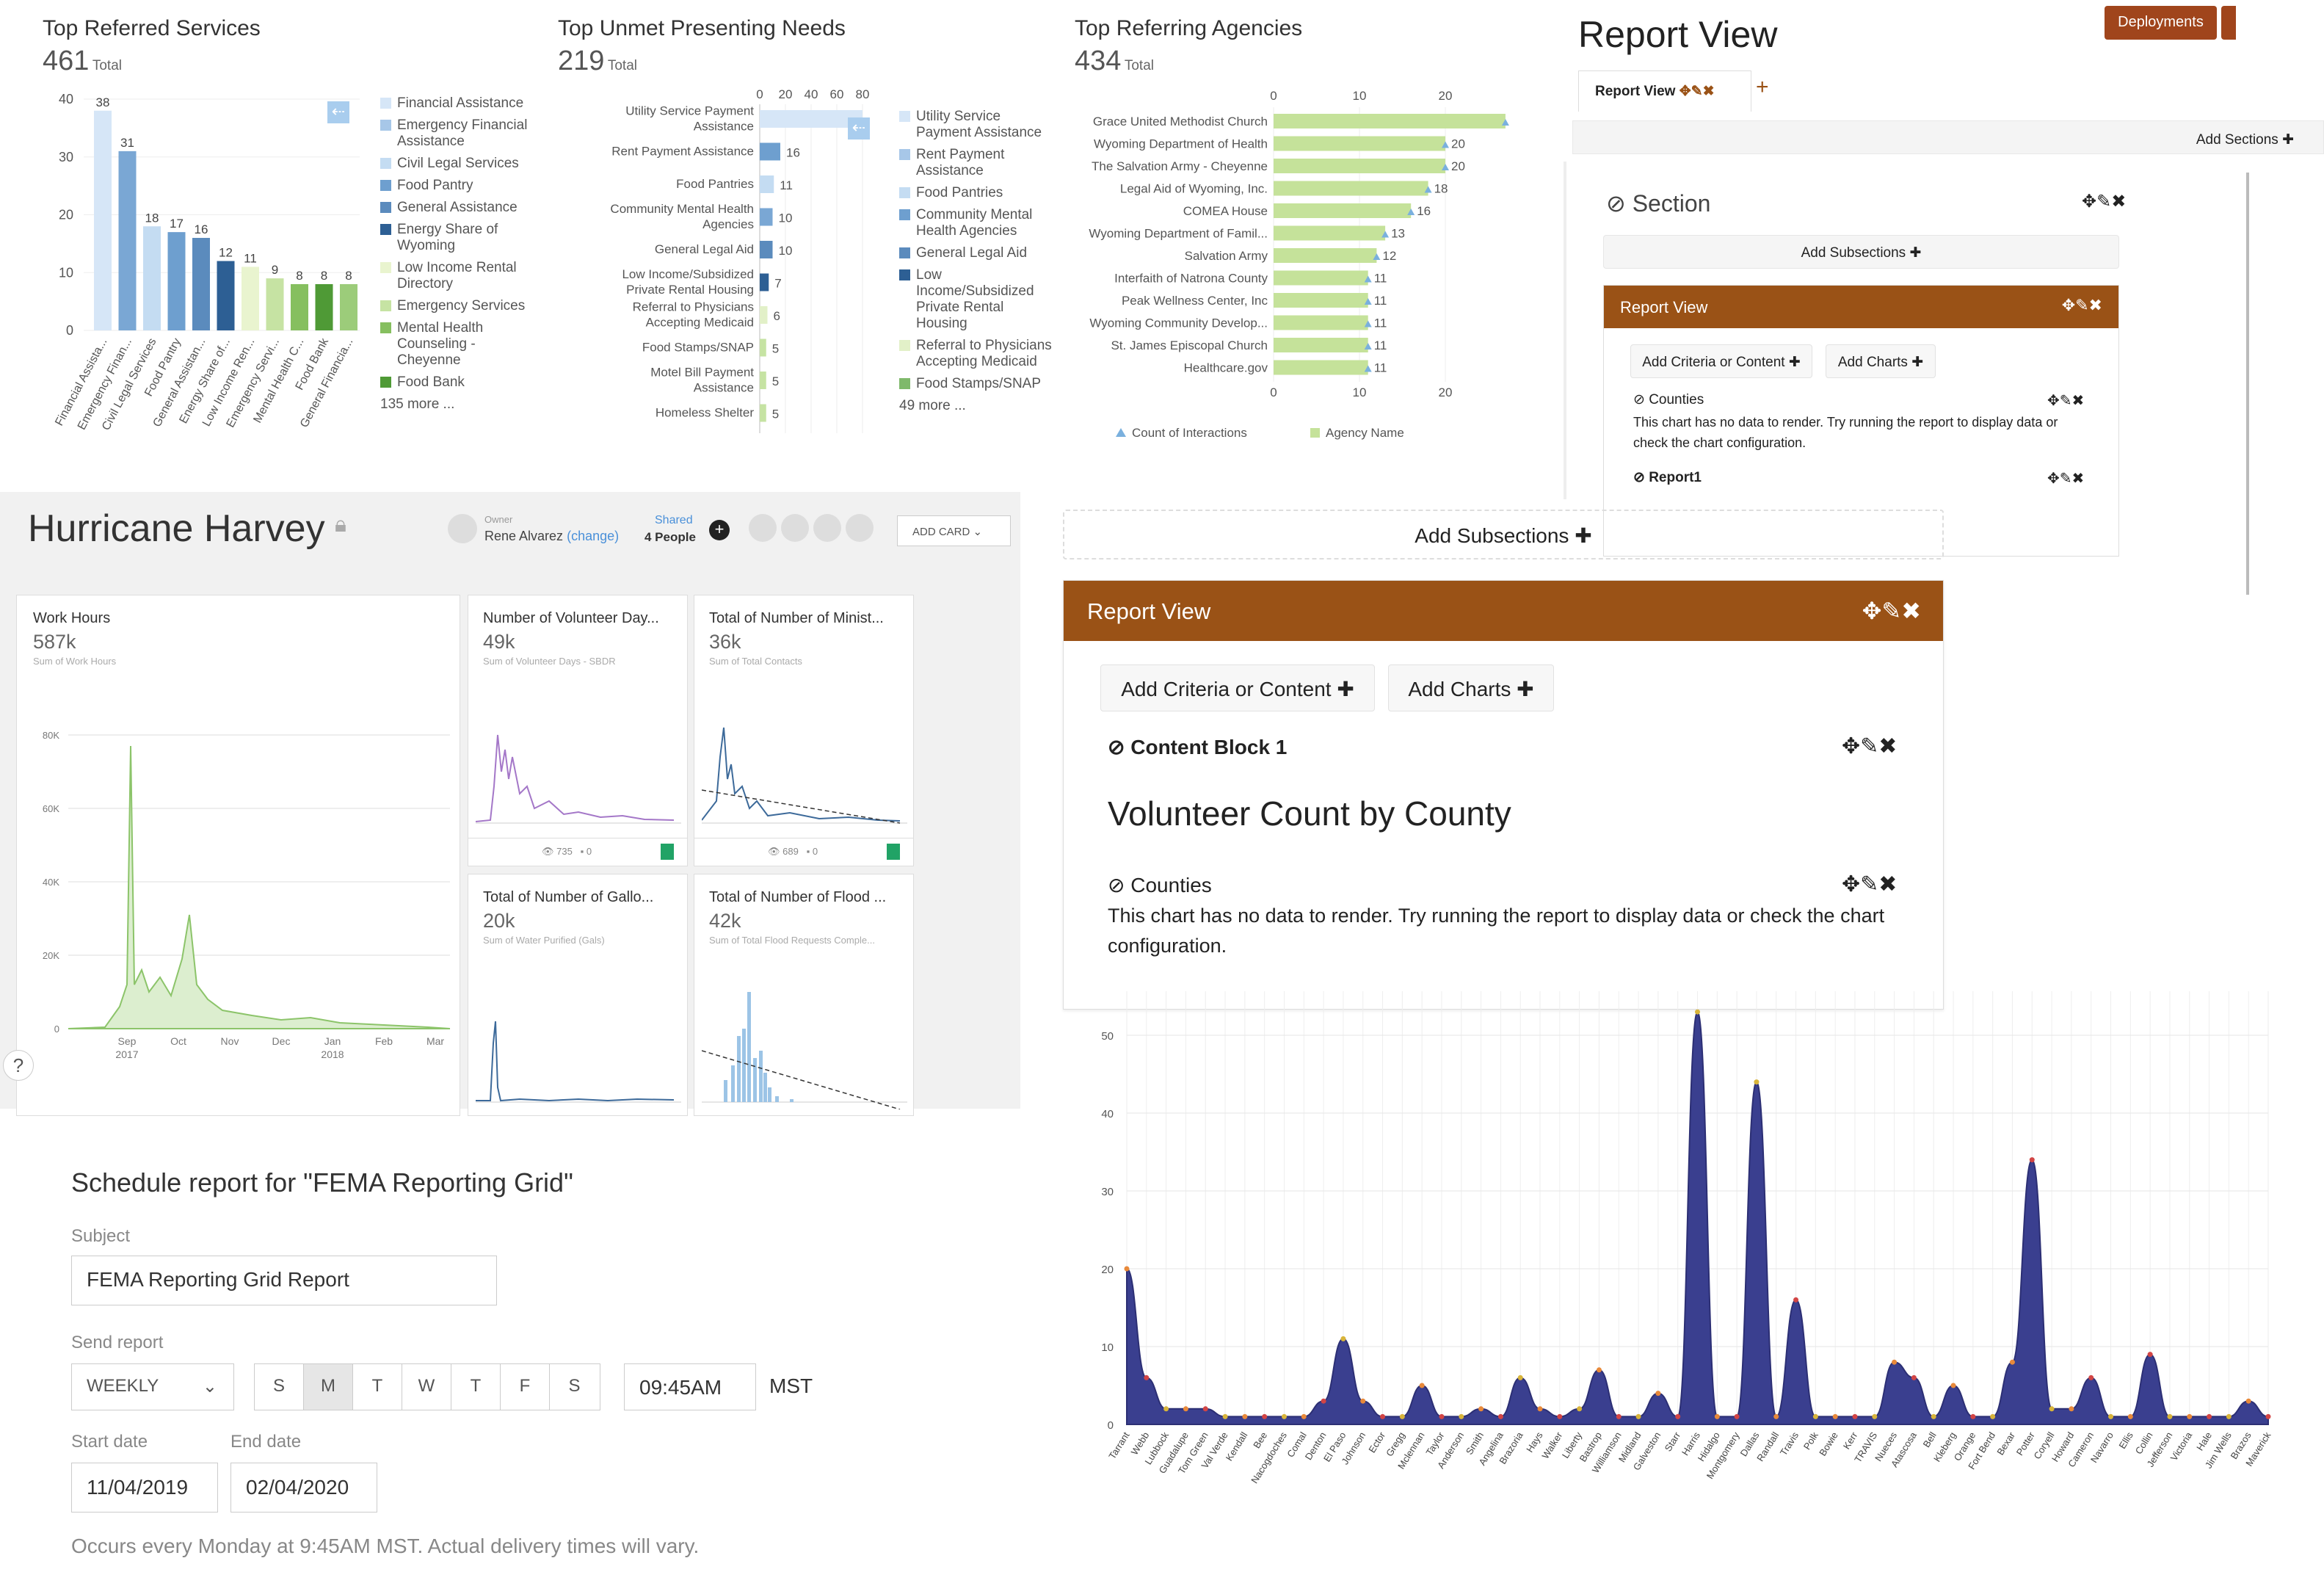 The height and width of the screenshot is (1583, 2324). What do you see at coordinates (457, 164) in the screenshot?
I see `legend-item: Civil Legal Services` at bounding box center [457, 164].